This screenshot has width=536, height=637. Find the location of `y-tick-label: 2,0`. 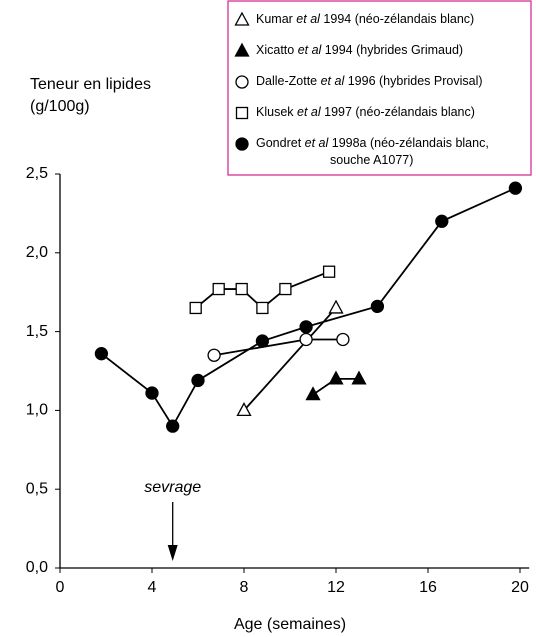

y-tick-label: 2,0 is located at coordinates (37, 252).